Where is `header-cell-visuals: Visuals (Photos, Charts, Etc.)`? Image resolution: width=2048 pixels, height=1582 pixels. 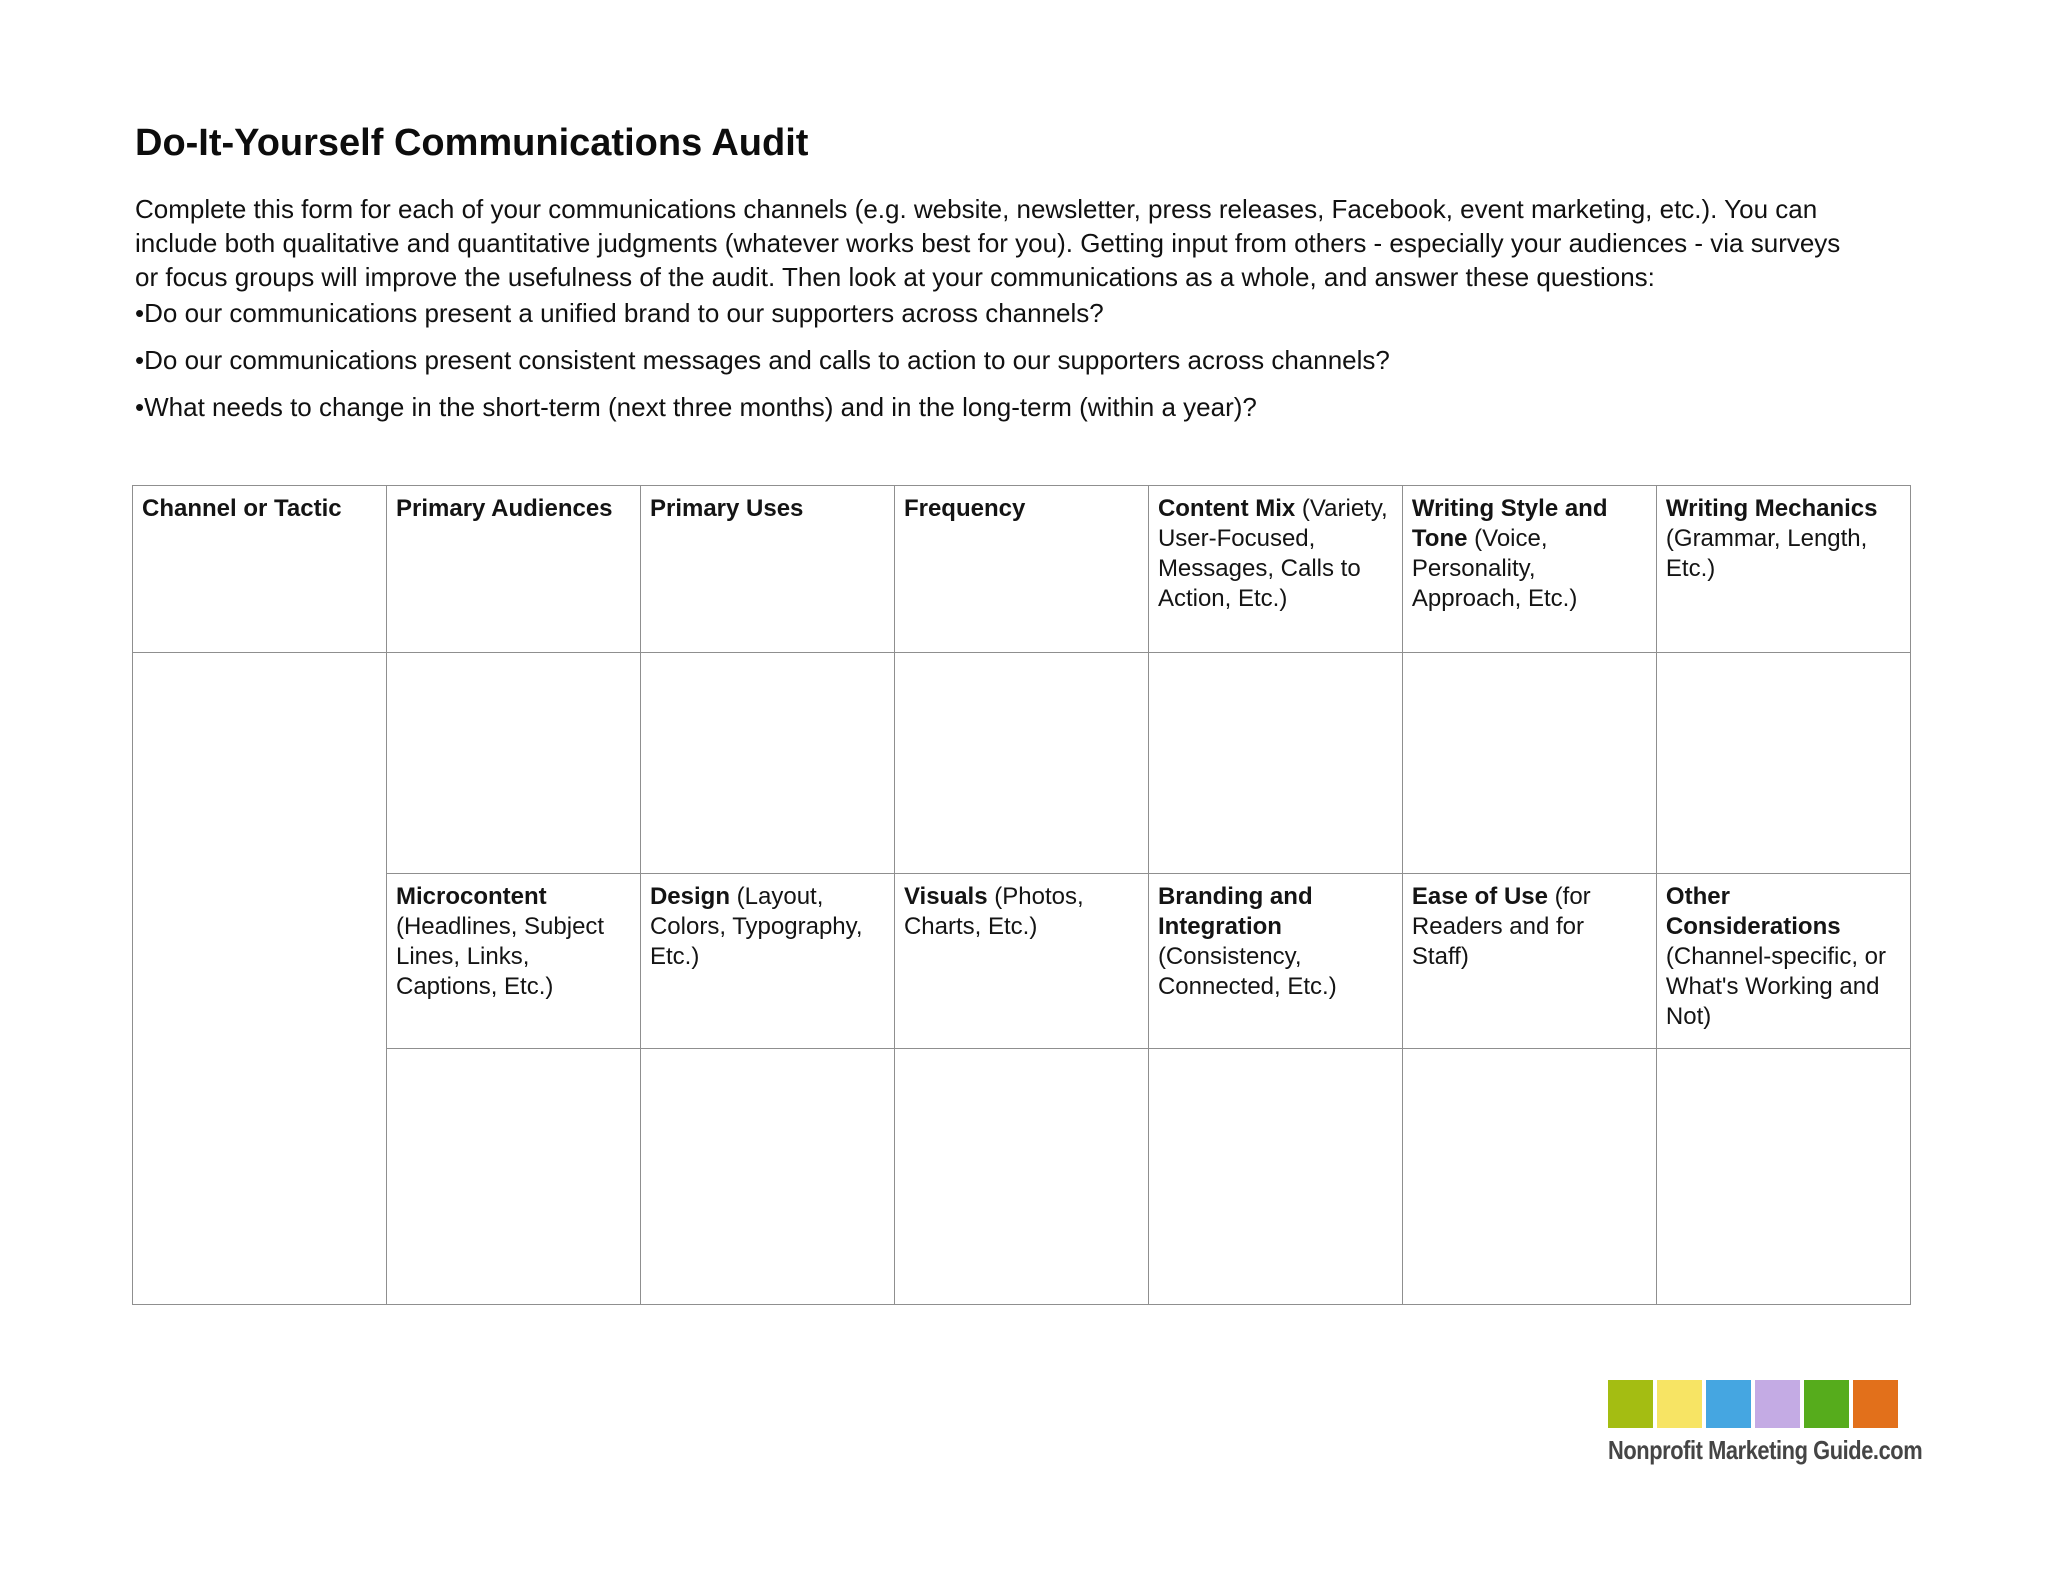 header-cell-visuals: Visuals (Photos, Charts, Etc.) is located at coordinates (1021, 961).